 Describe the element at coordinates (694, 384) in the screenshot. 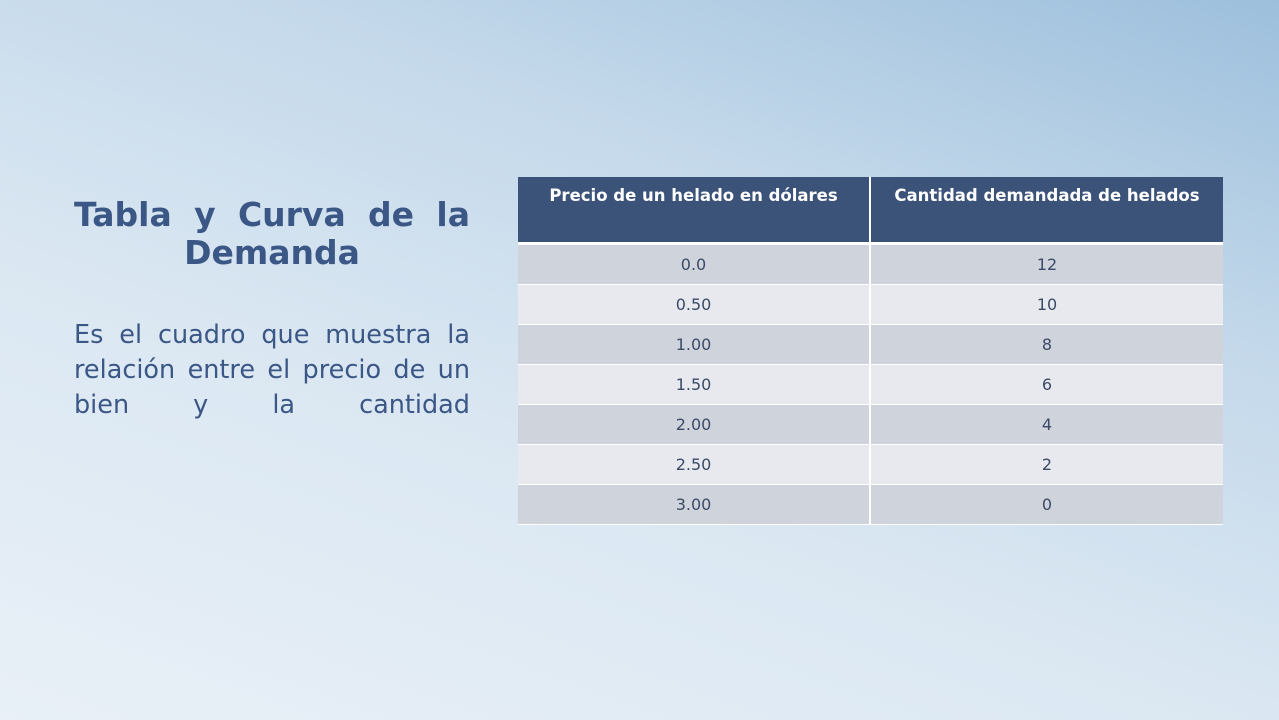

I see `price-cell: 1.50` at that location.